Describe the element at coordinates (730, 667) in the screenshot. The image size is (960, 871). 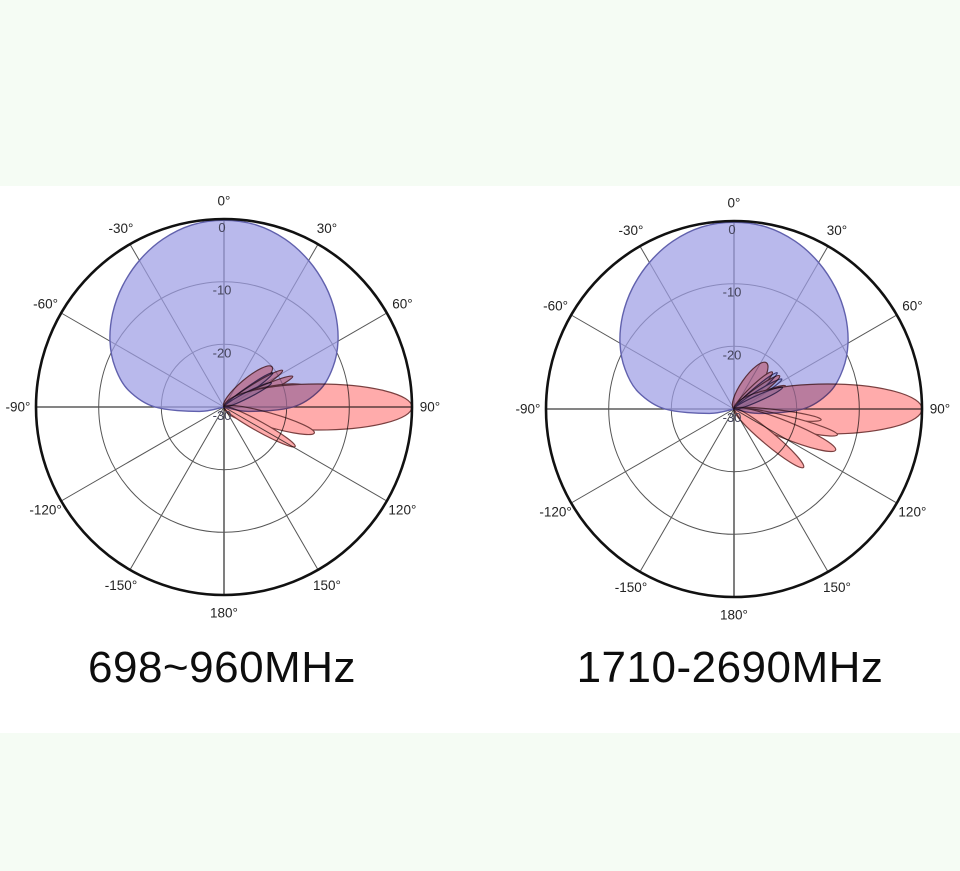
I see `plot-title-high-band: 1710-2690MHz` at that location.